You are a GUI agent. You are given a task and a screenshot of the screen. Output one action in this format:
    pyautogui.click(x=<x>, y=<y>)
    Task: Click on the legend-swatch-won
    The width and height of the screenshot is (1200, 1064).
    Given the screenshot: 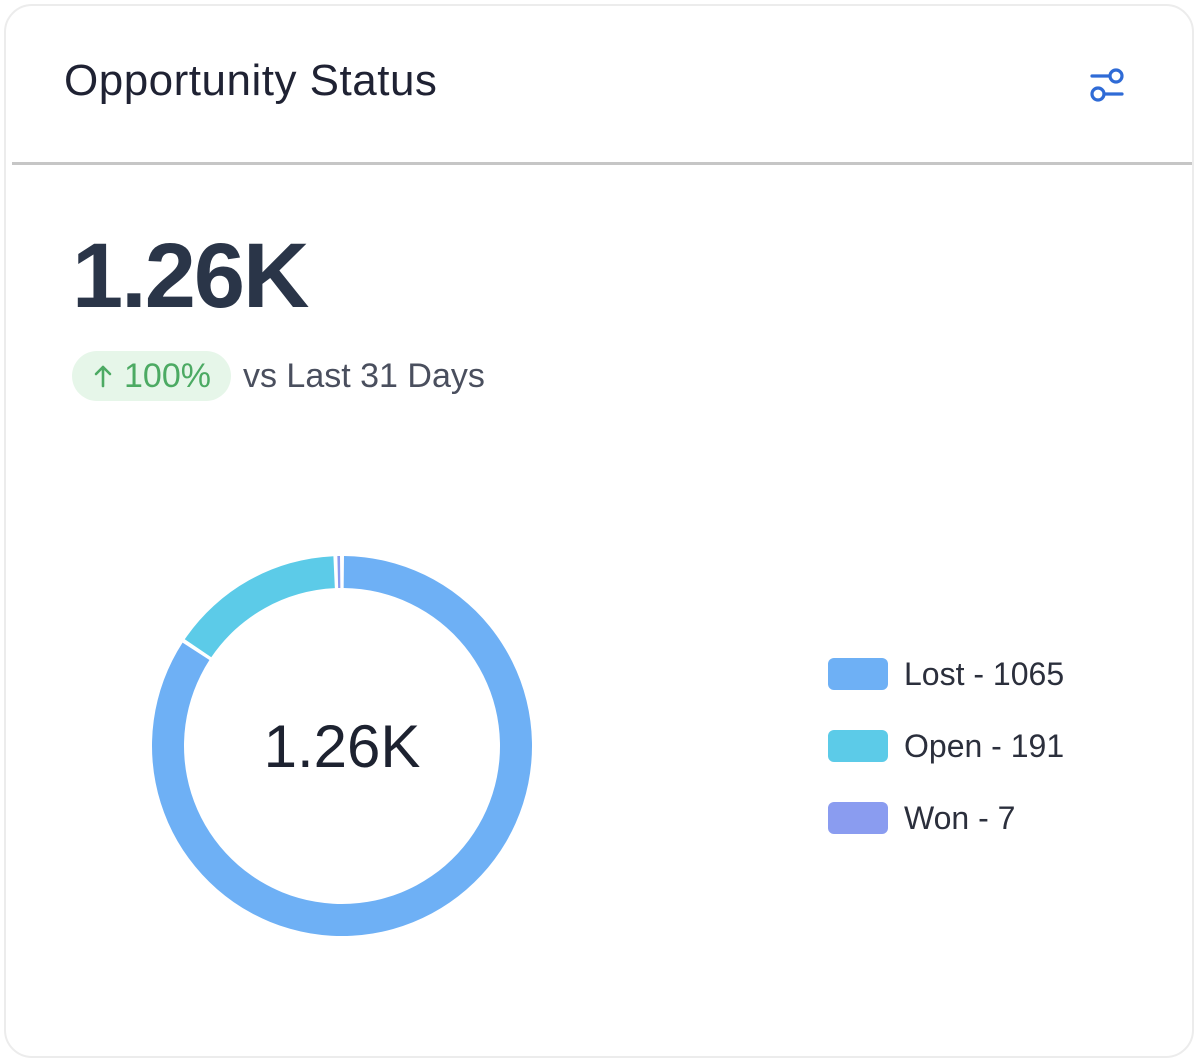 What is the action you would take?
    pyautogui.click(x=858, y=818)
    